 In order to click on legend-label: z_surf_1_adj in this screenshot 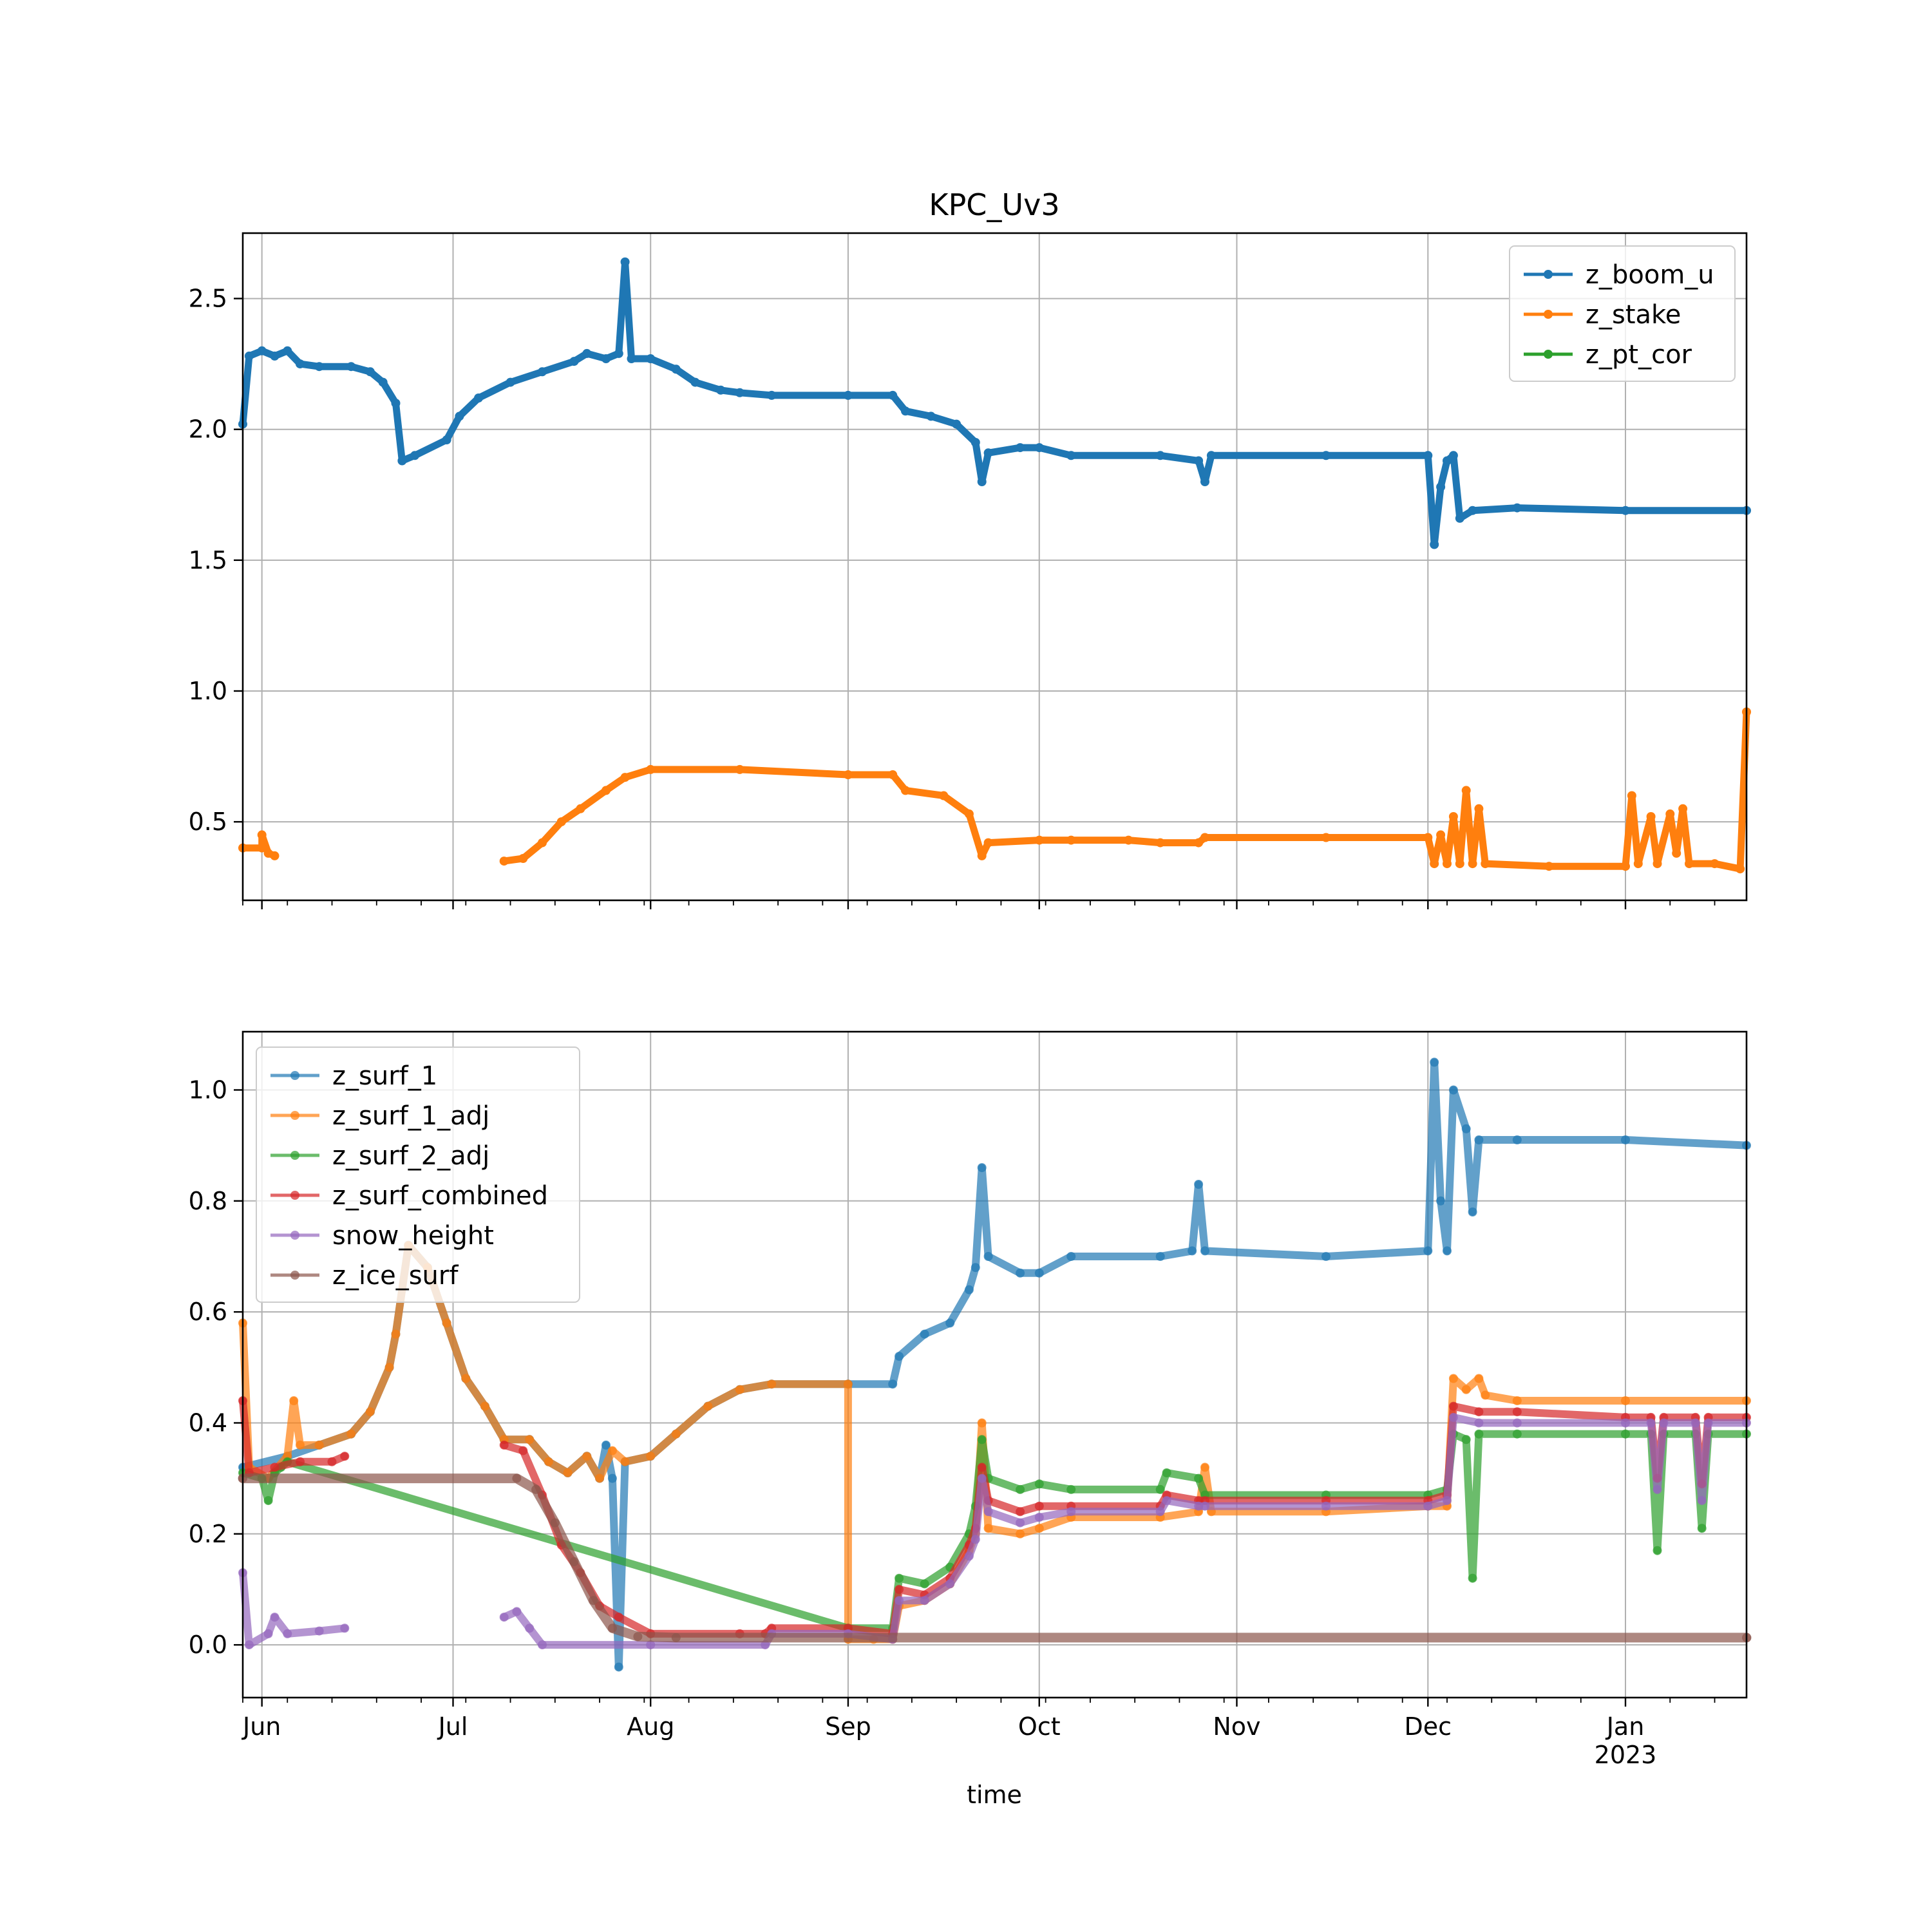, I will do `click(411, 1116)`.